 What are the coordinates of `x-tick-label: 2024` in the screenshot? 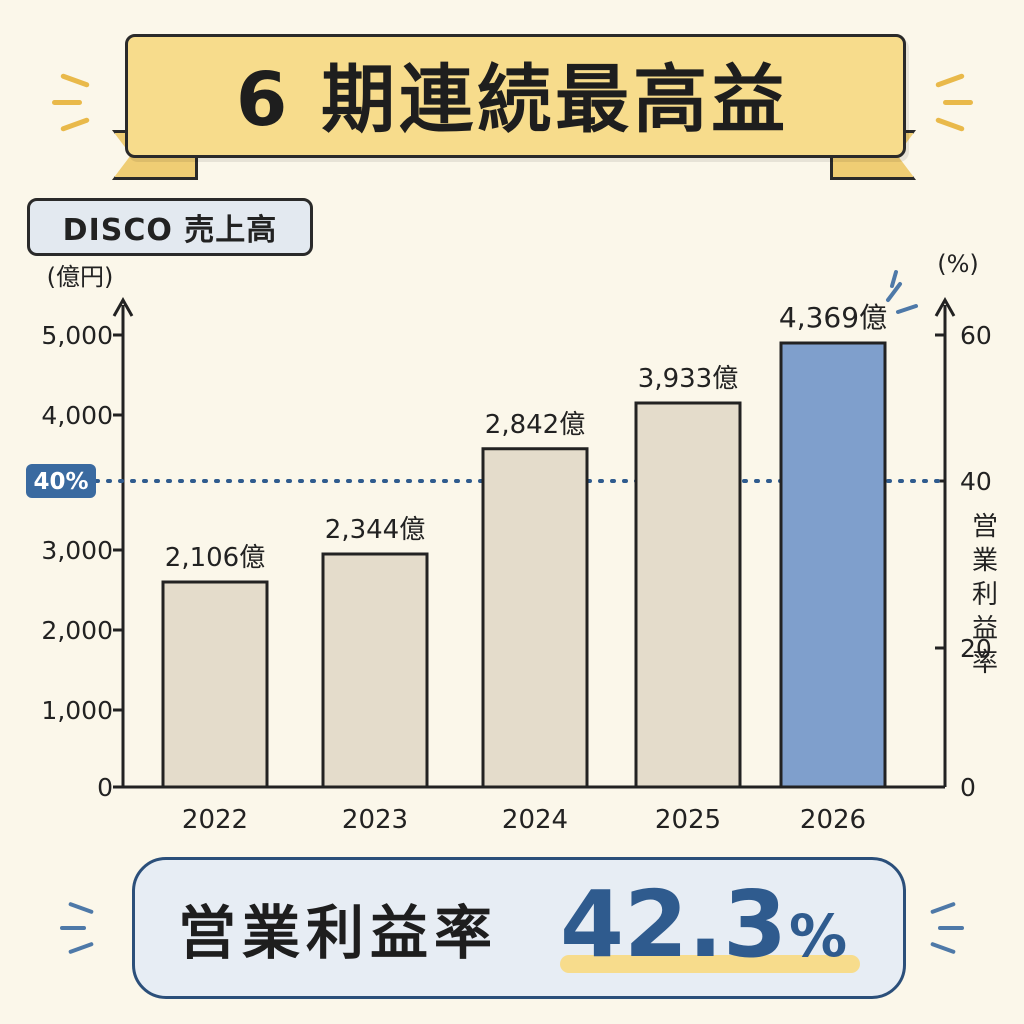 It's located at (535, 820).